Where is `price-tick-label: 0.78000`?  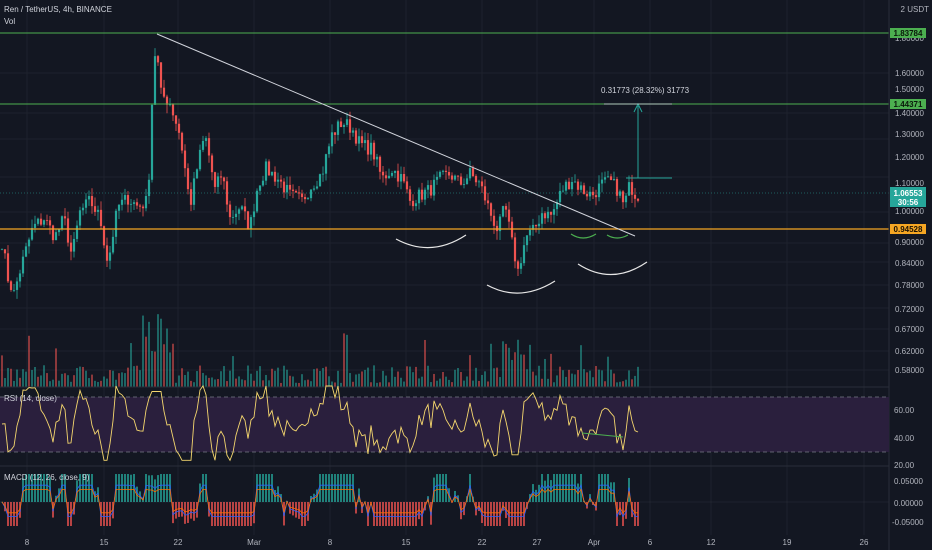 price-tick-label: 0.78000 is located at coordinates (909, 285).